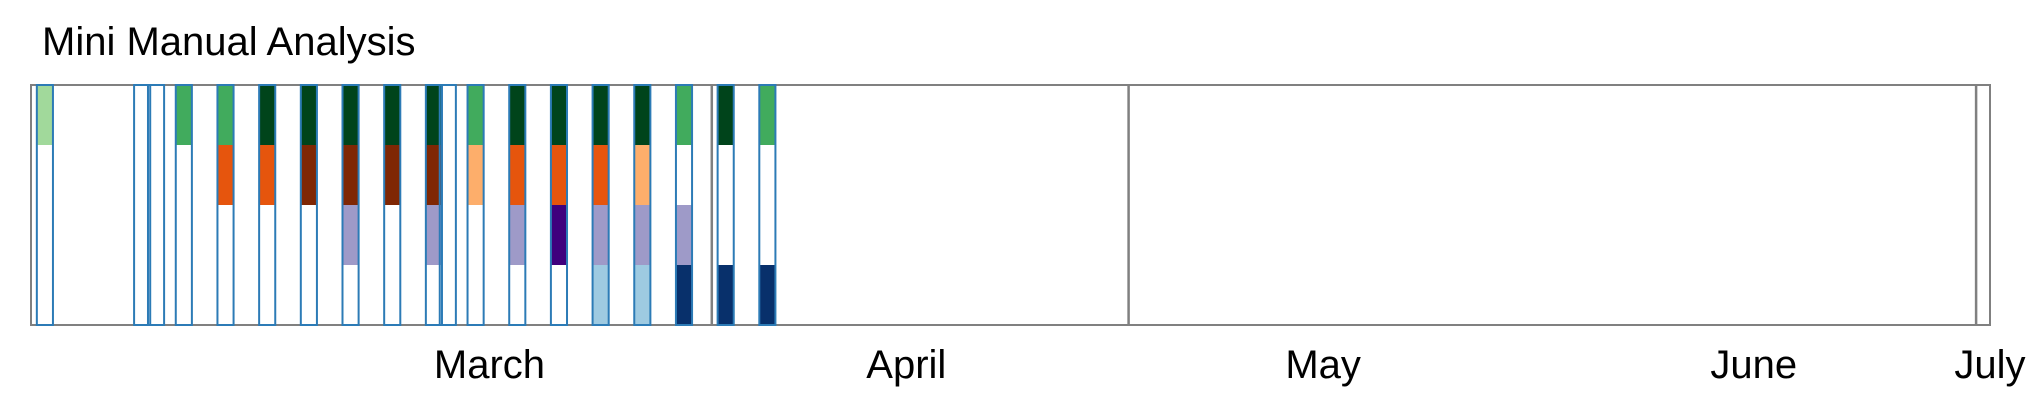  Describe the element at coordinates (229, 42) in the screenshot. I see `chart-title: Mini Manual Analysis` at that location.